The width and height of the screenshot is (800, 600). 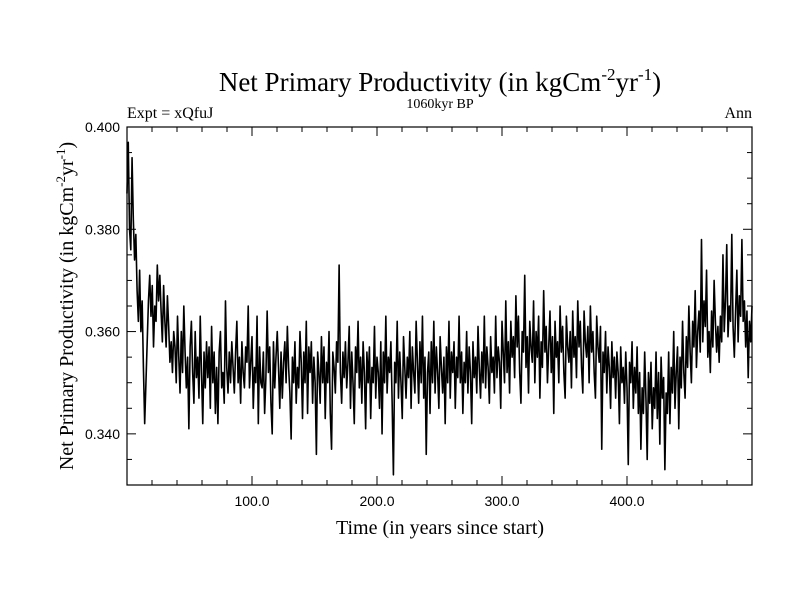 I want to click on period-label: 1060kyr BP, so click(x=440, y=104).